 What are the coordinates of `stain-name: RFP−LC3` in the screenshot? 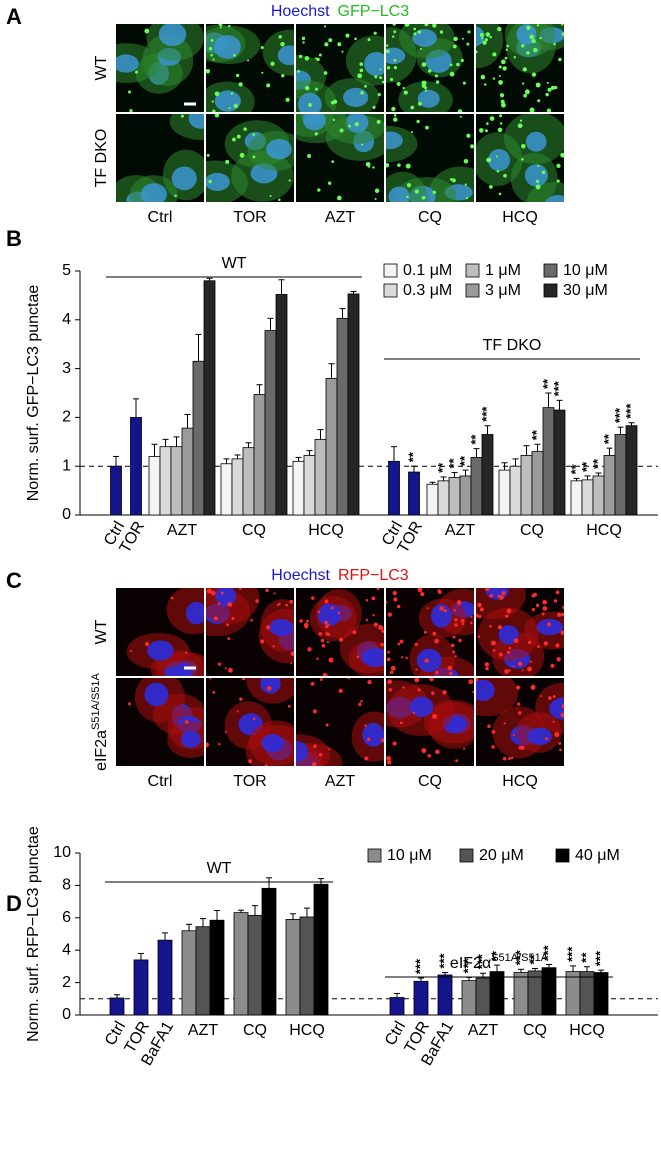 It's located at (373, 575).